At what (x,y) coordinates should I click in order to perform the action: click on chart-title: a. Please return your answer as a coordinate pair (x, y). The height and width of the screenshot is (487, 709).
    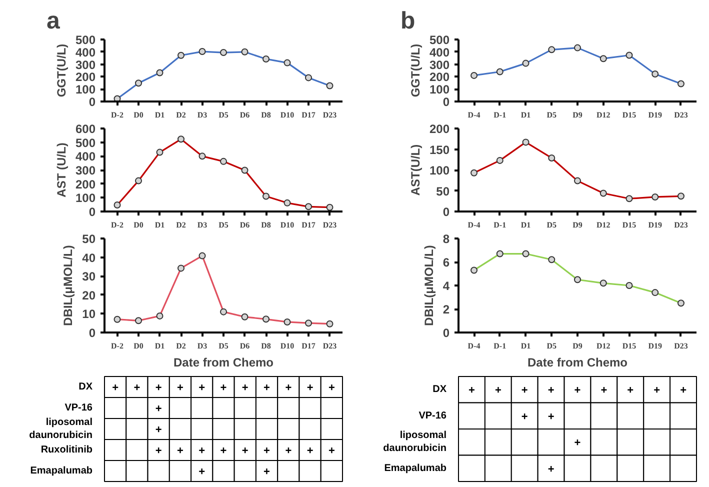
    Looking at the image, I should click on (53, 21).